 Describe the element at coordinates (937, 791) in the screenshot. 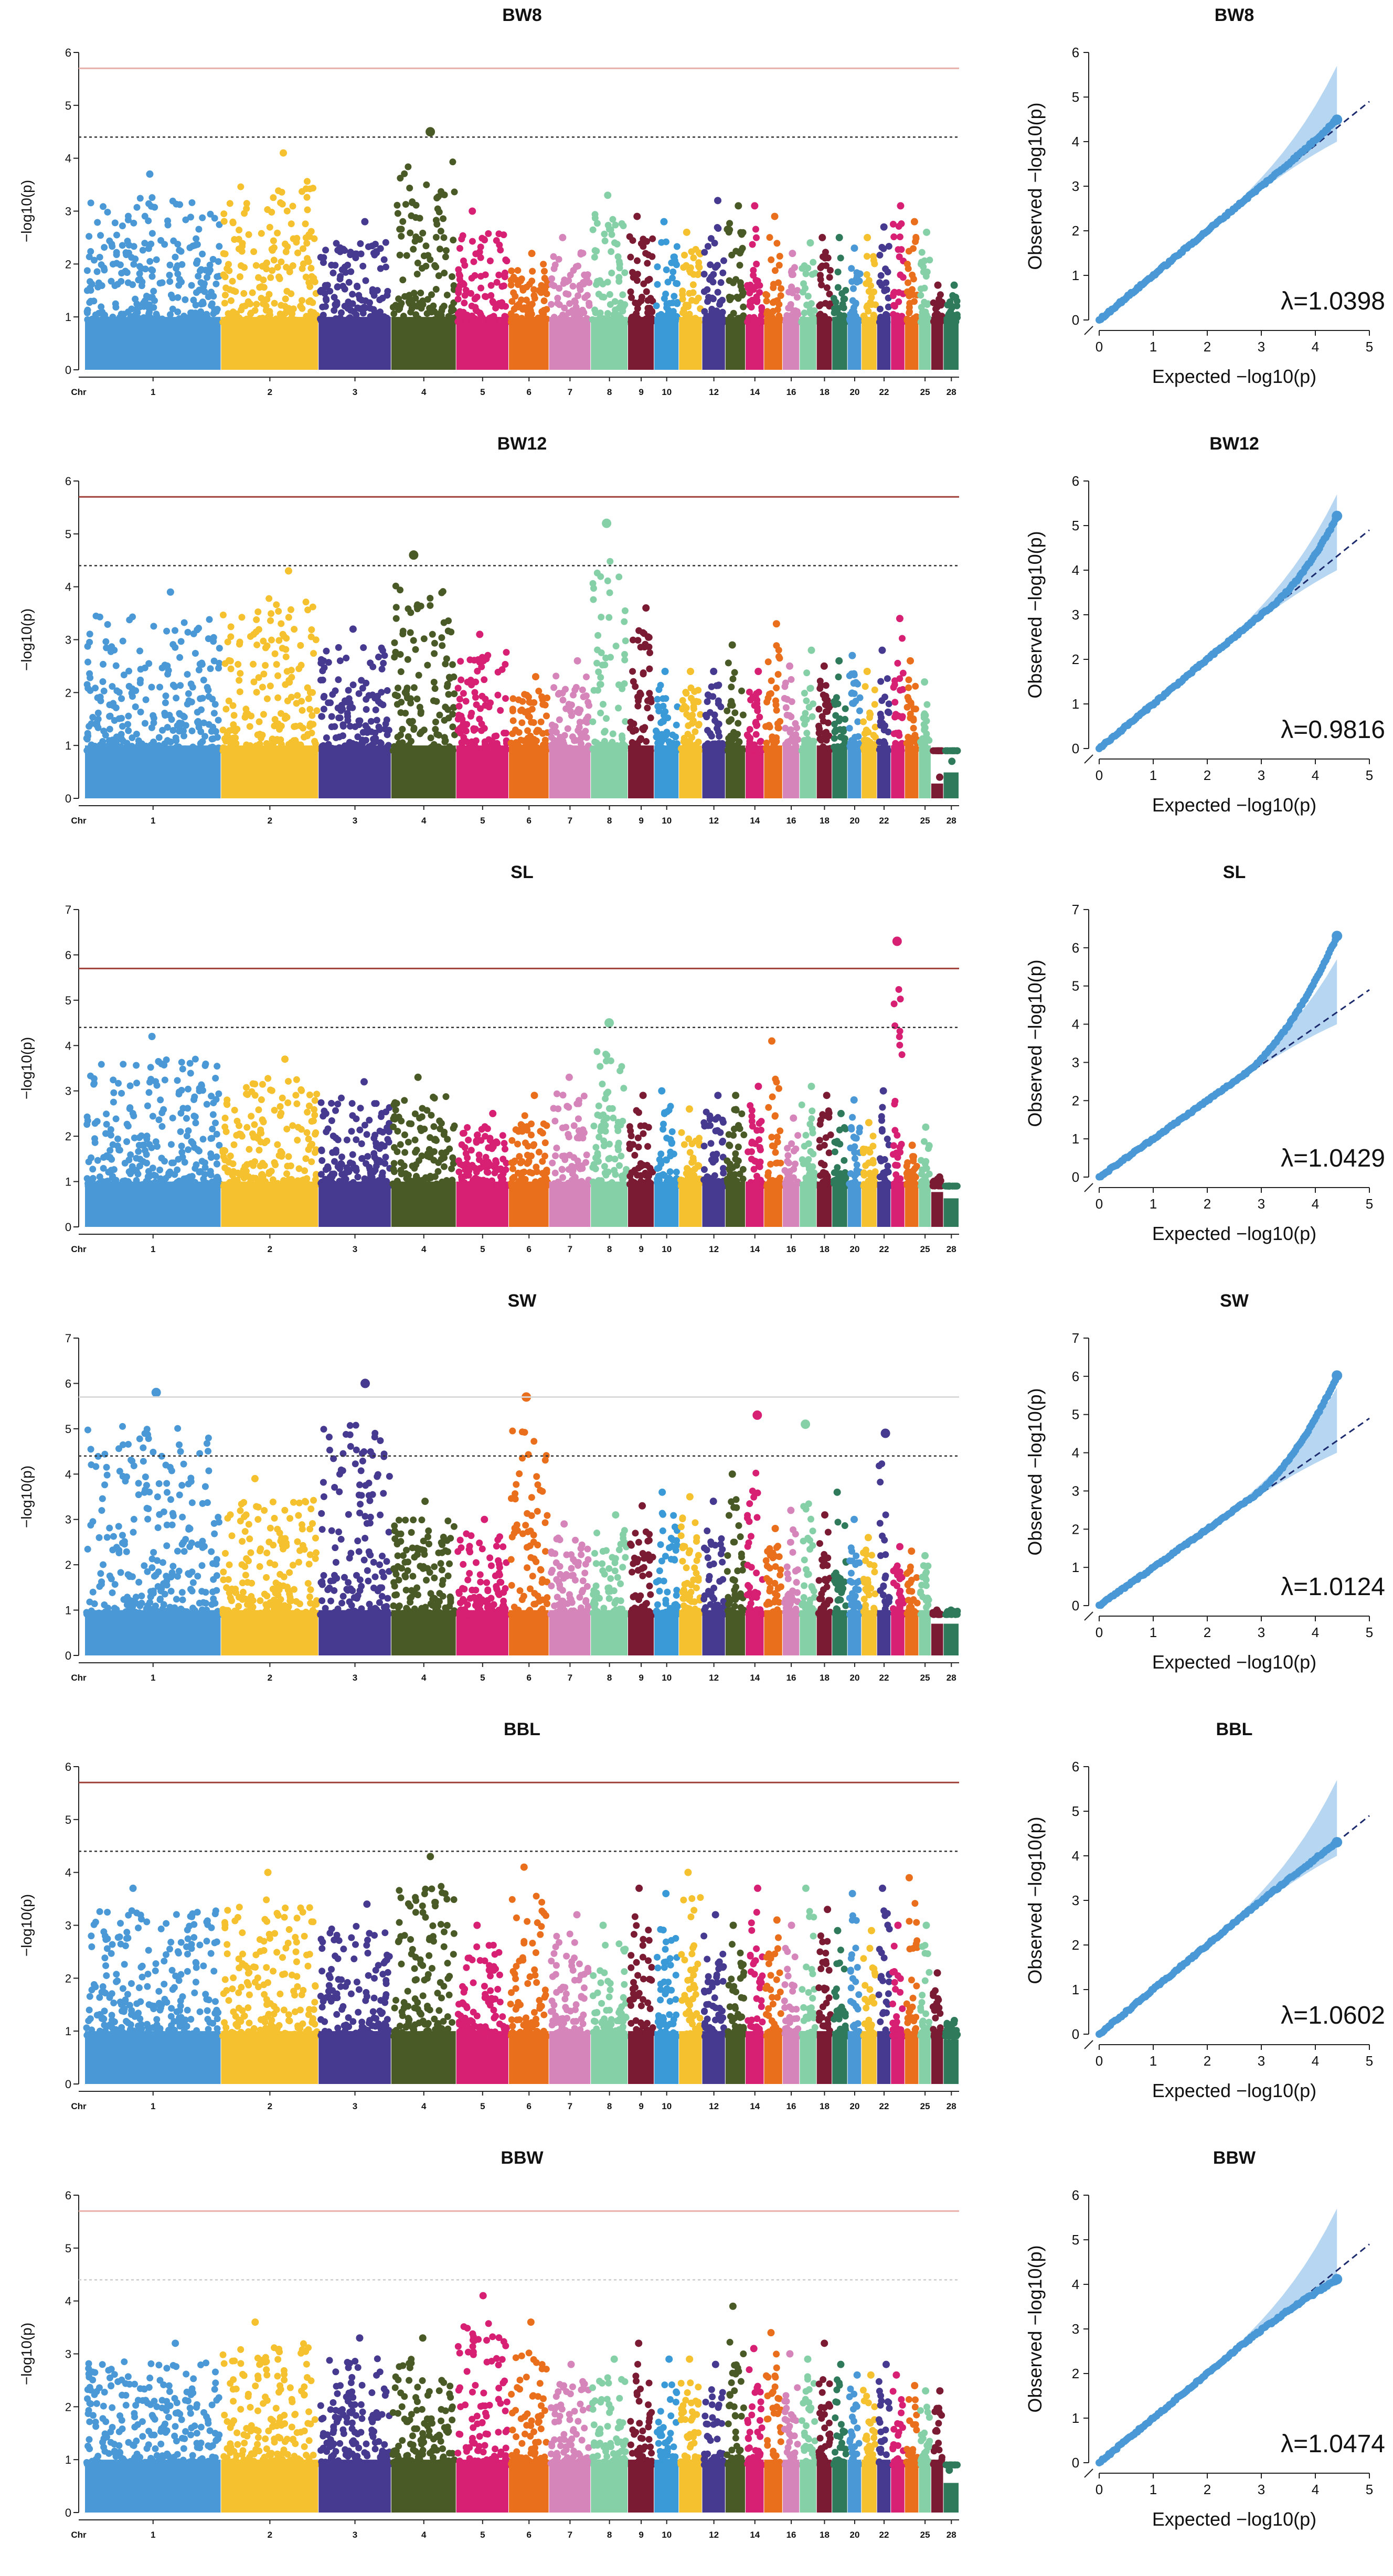

I see `dense-snp-band` at that location.